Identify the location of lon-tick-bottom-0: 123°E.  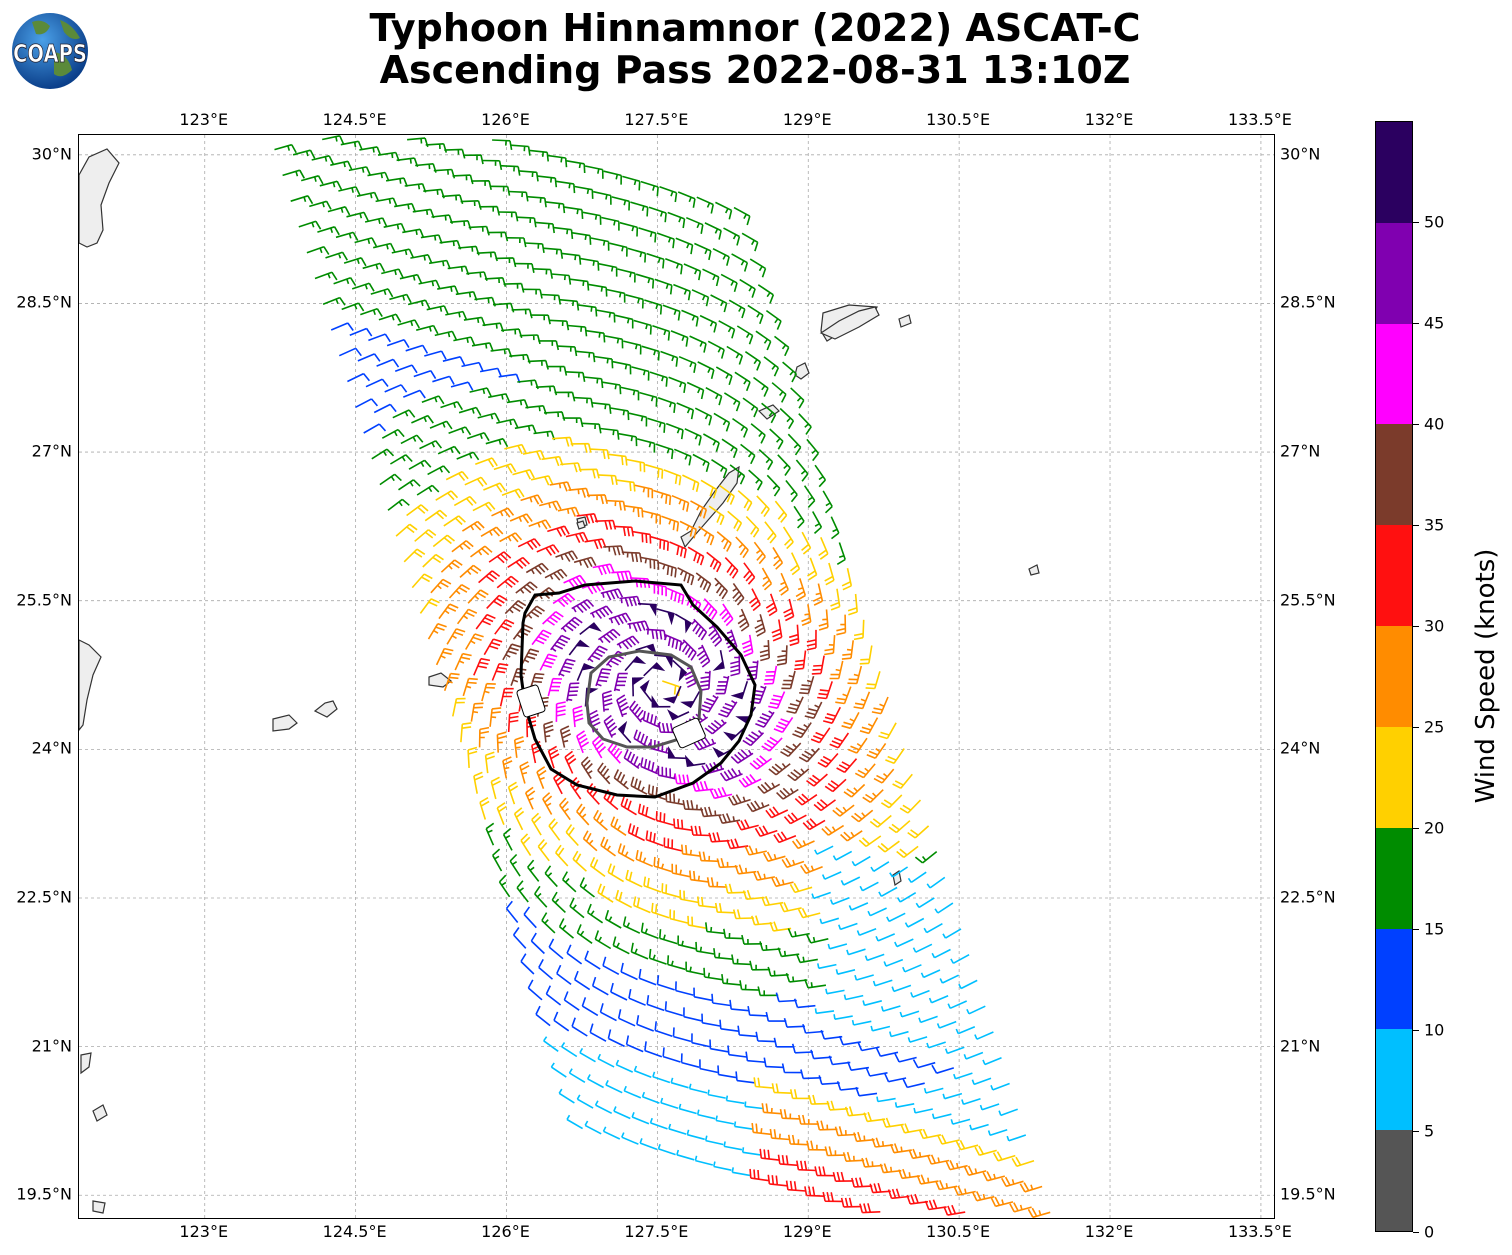
(204, 1231).